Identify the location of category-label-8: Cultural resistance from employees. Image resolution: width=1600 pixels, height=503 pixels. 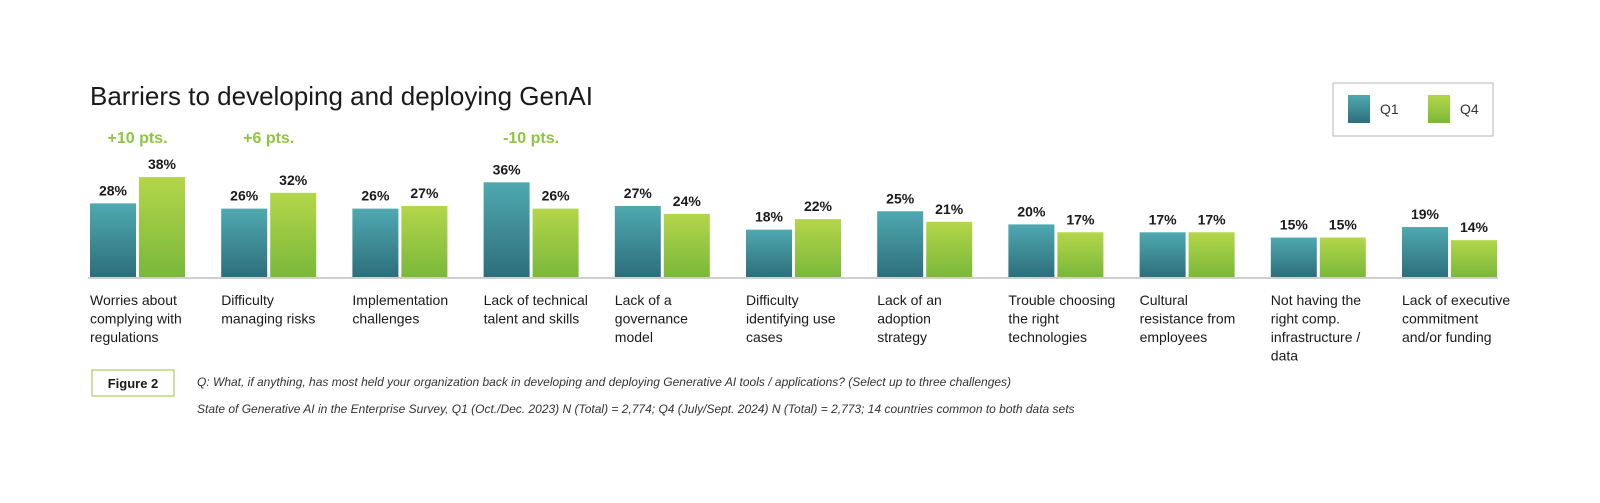
(1188, 318).